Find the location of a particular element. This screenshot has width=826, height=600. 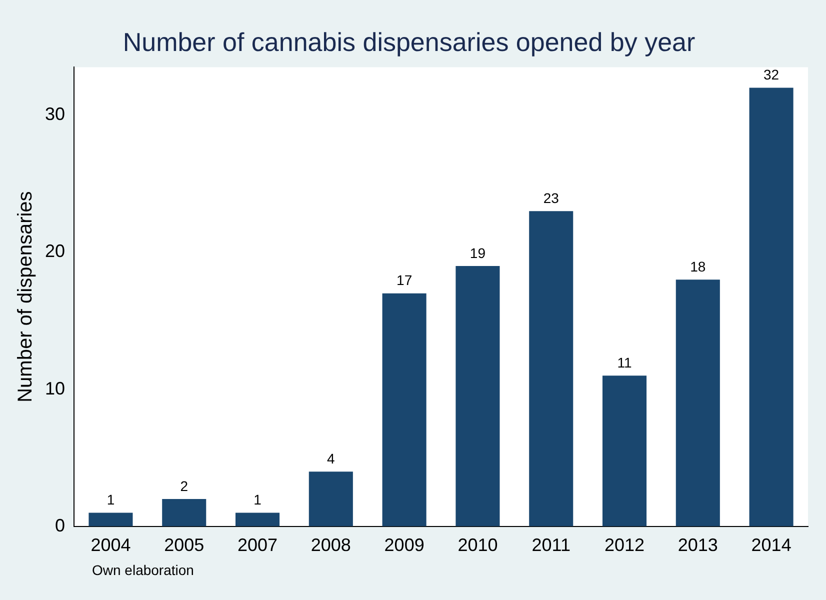

x-tick-label: 2005 is located at coordinates (184, 545).